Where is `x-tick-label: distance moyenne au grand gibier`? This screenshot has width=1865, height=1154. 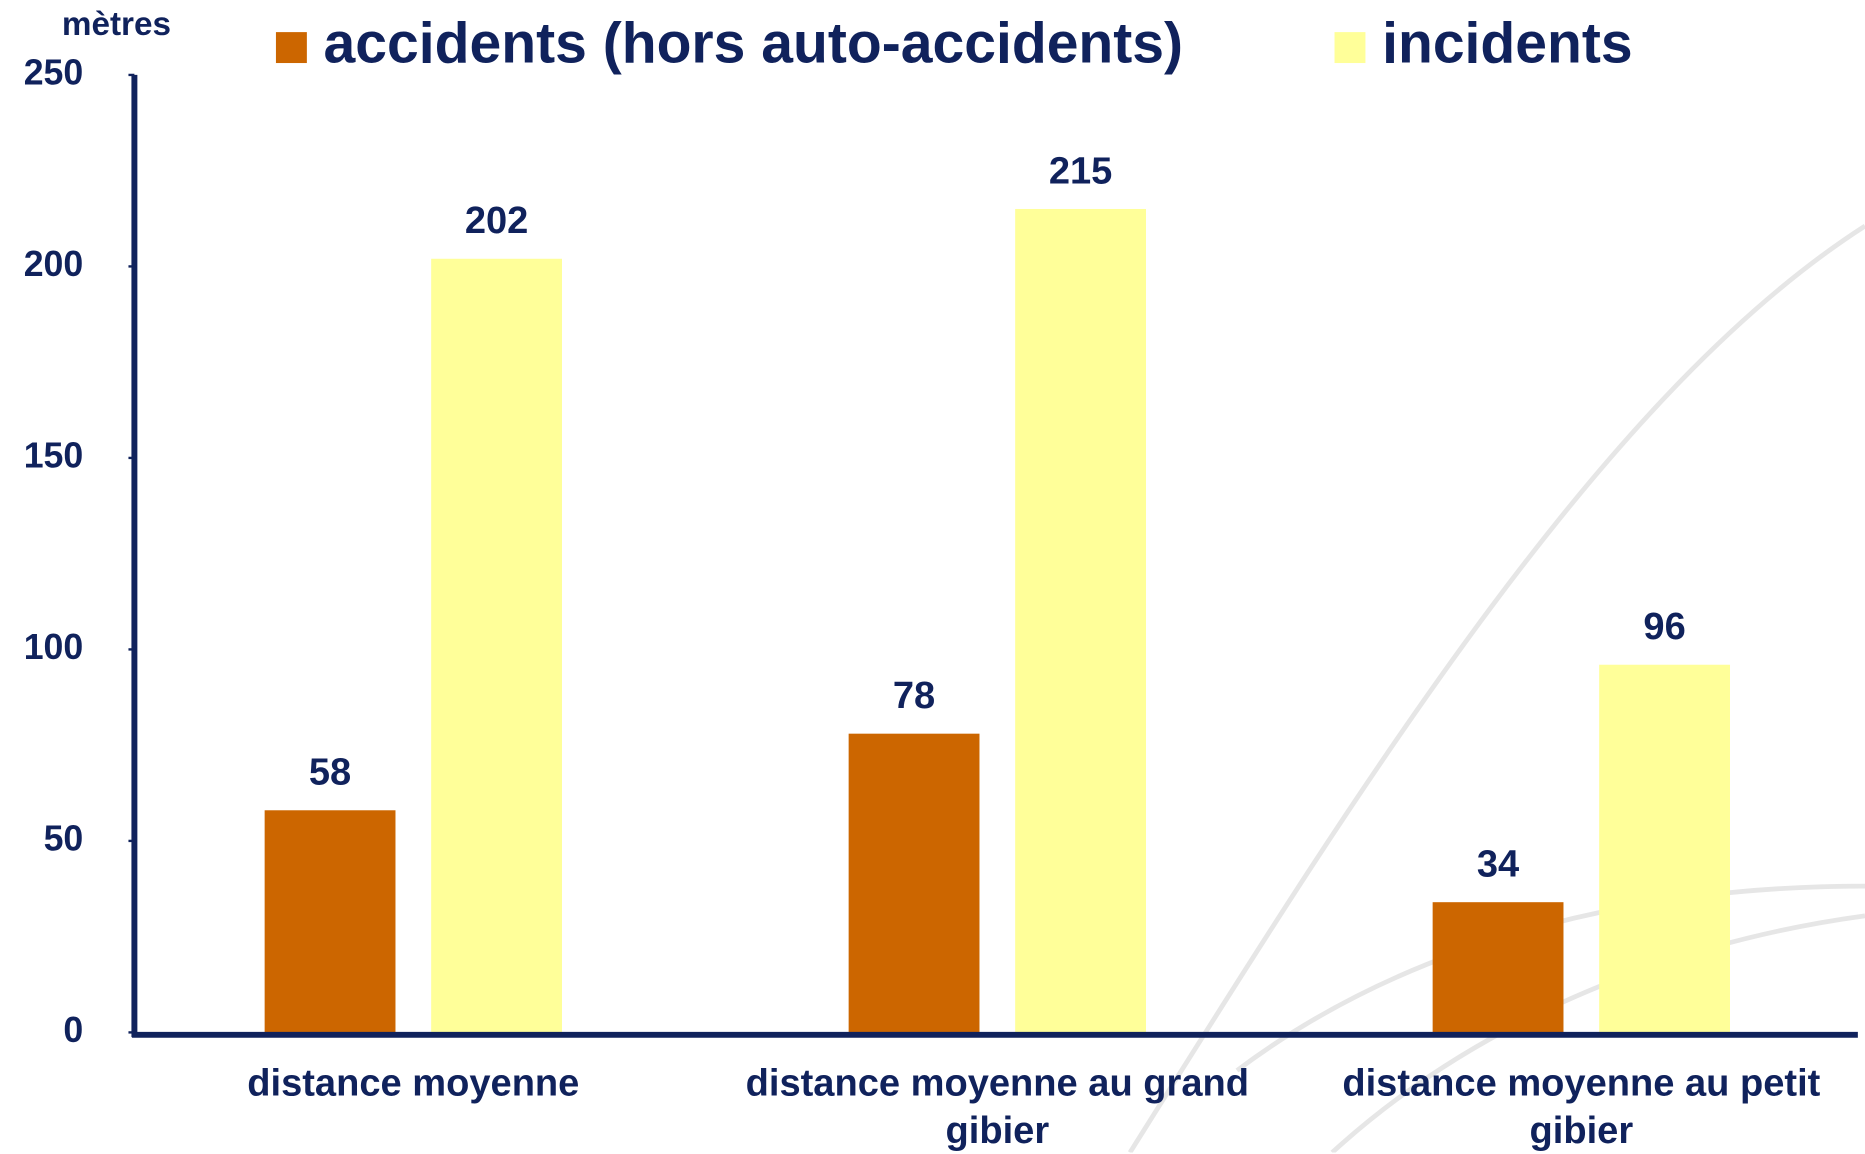 x-tick-label: distance moyenne au grand gibier is located at coordinates (997, 1106).